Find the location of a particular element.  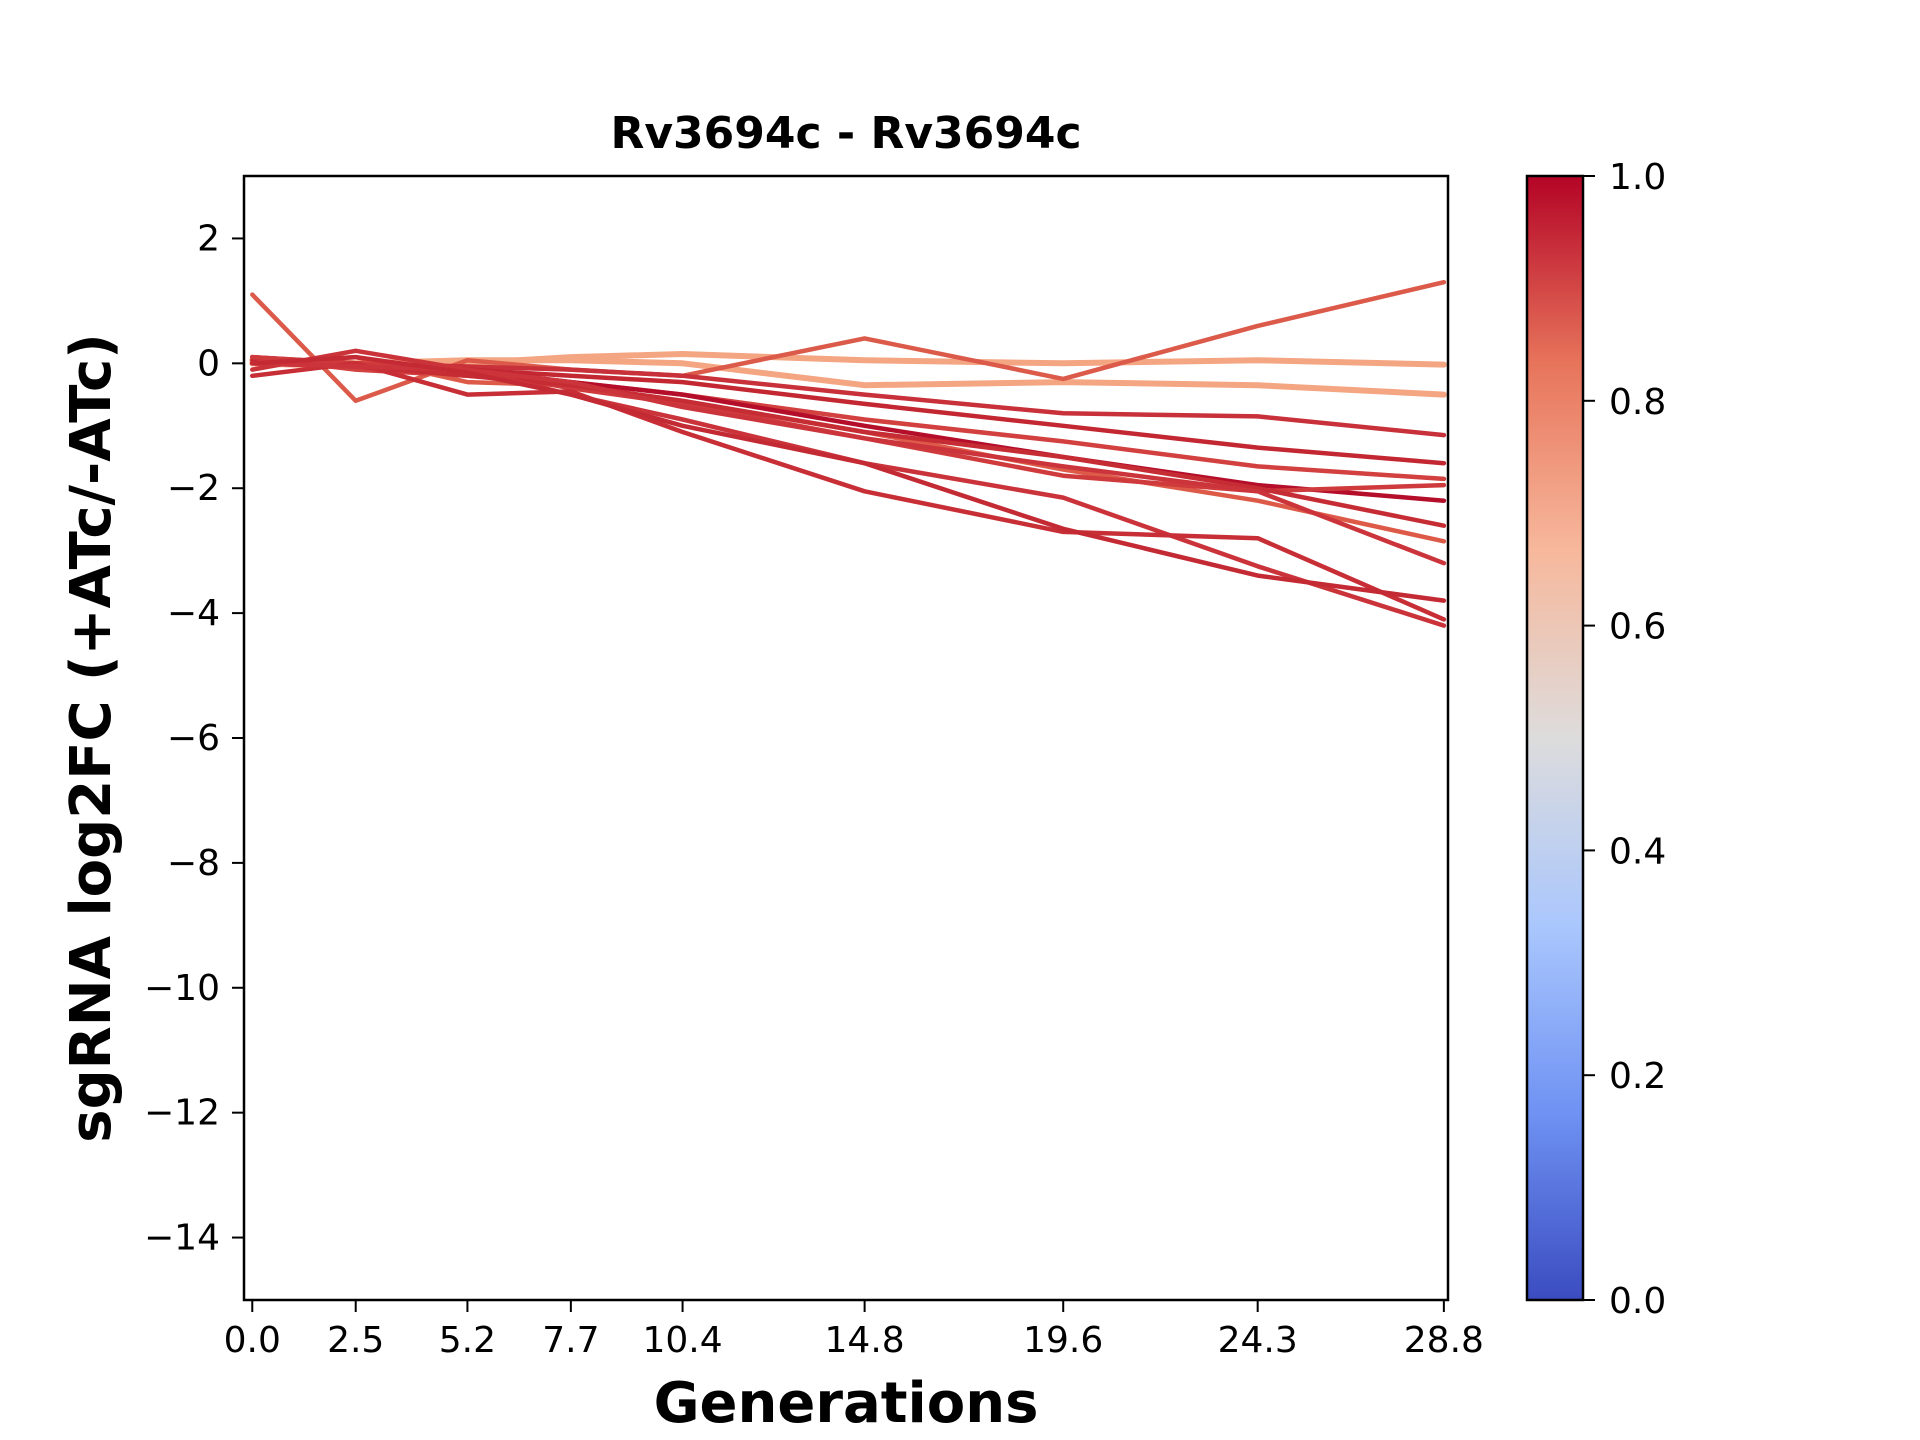

colorbar-tick-label: 1.0 is located at coordinates (1637, 177).